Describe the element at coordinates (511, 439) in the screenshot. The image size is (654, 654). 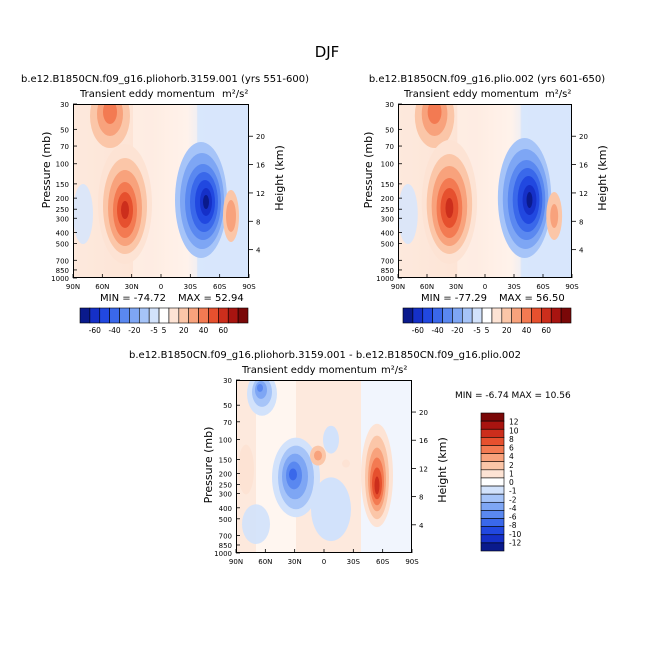
I see `colorbar-label: 8` at that location.